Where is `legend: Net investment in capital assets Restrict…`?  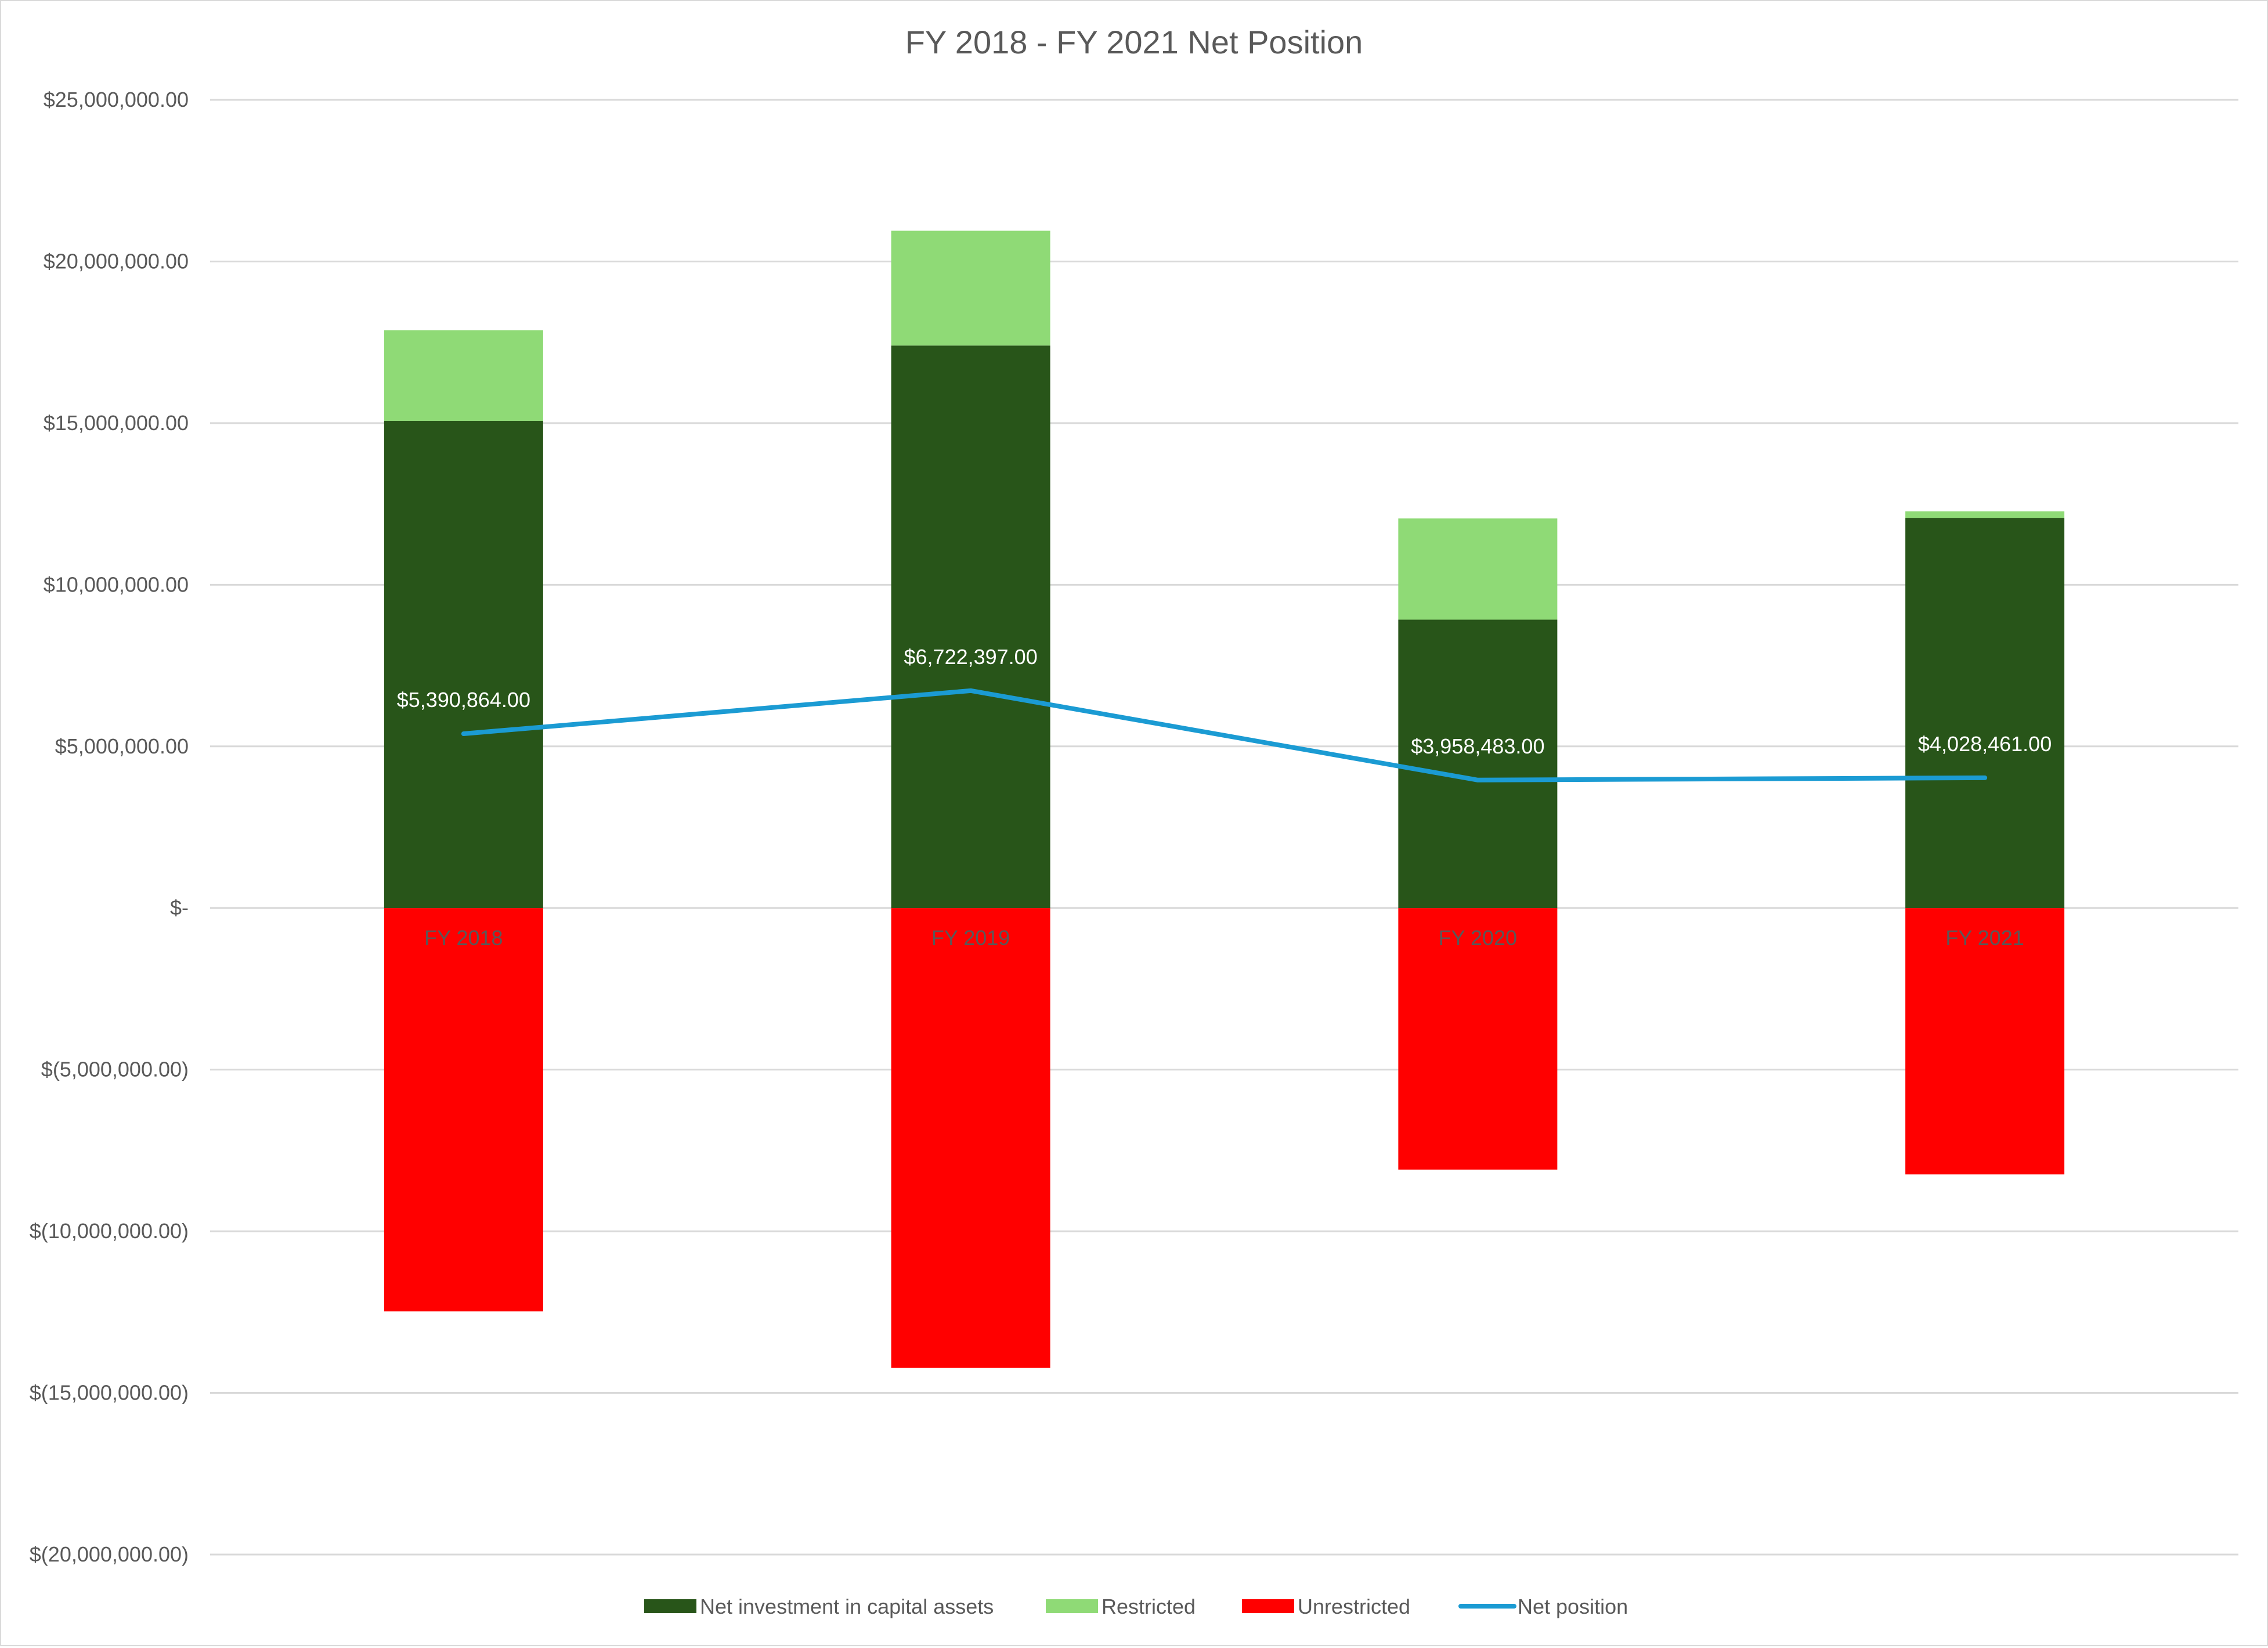
legend: Net investment in capital assets Restrict… is located at coordinates (1136, 1606).